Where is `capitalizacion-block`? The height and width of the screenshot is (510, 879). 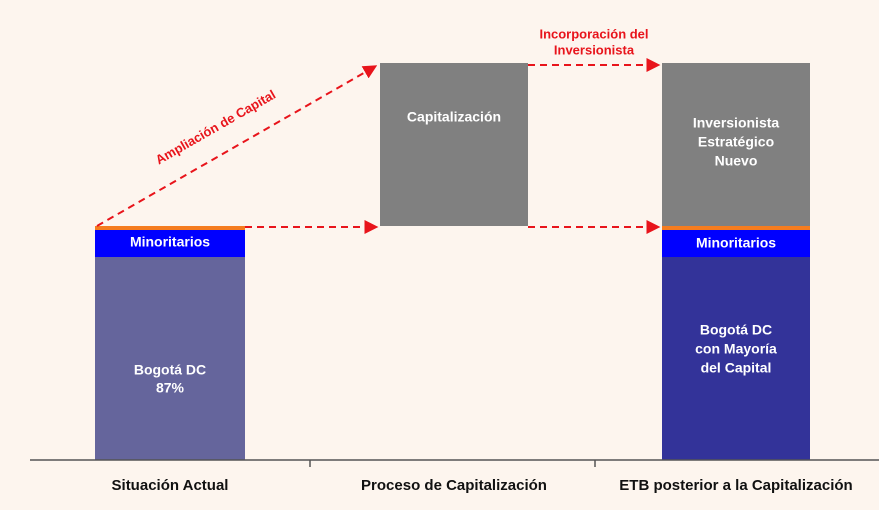 capitalizacion-block is located at coordinates (454, 144).